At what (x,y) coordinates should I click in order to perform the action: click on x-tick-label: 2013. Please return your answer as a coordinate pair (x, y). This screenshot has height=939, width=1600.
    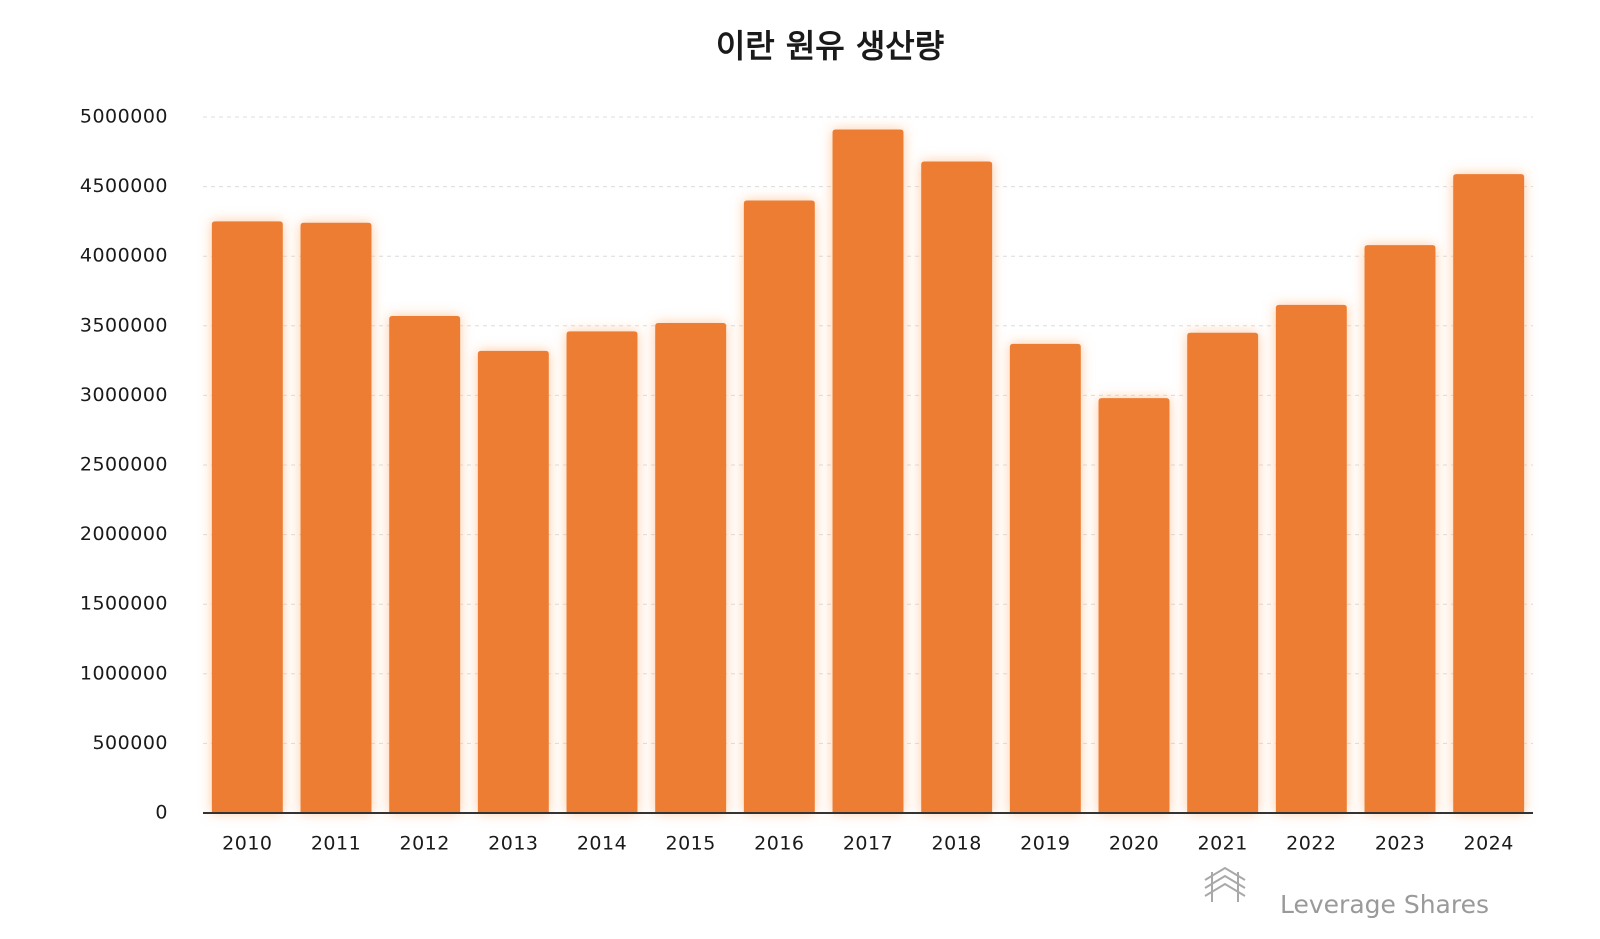
    Looking at the image, I should click on (513, 844).